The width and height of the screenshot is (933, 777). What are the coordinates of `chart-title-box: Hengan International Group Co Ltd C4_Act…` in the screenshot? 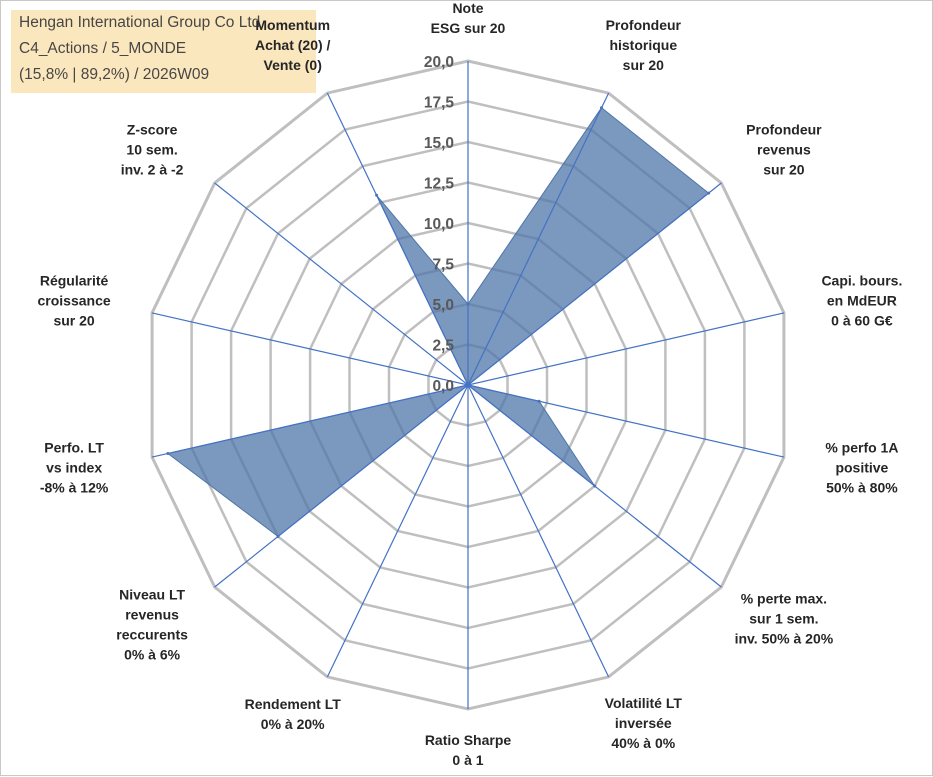 It's located at (163, 51).